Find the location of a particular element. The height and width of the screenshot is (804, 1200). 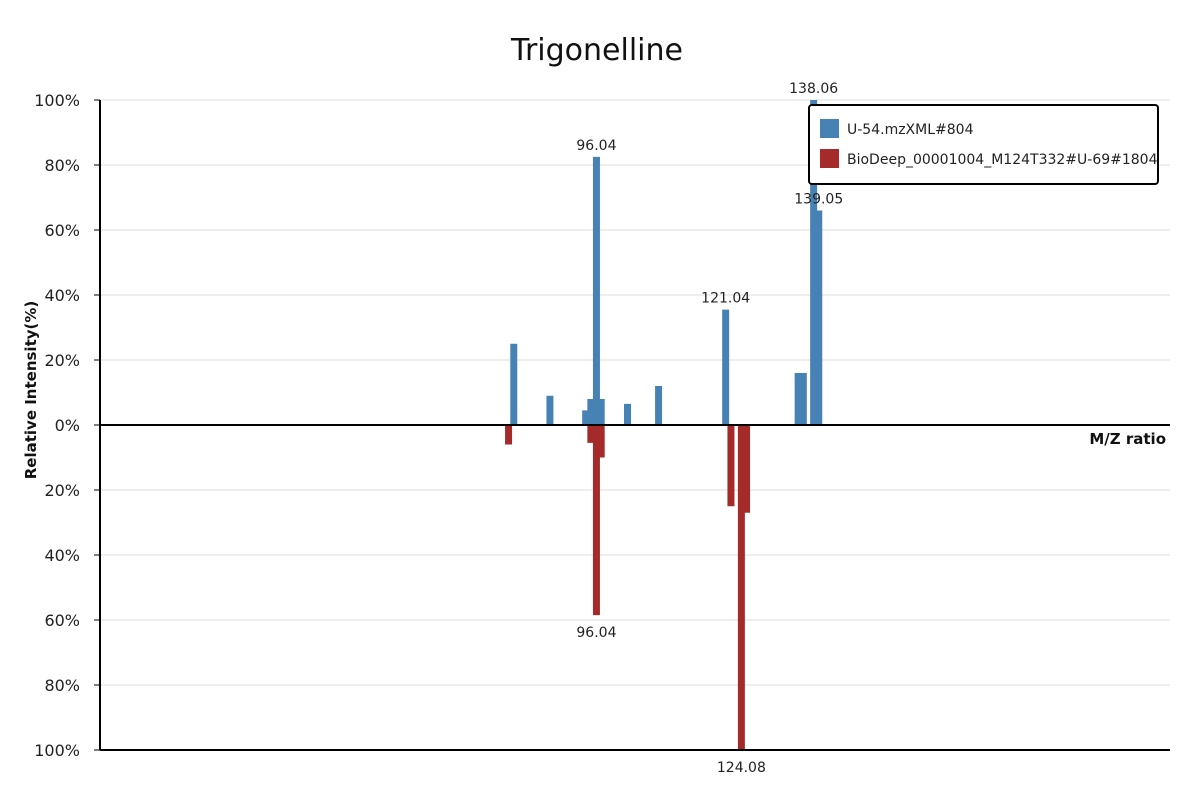

legend-swatch-query is located at coordinates (829, 128).